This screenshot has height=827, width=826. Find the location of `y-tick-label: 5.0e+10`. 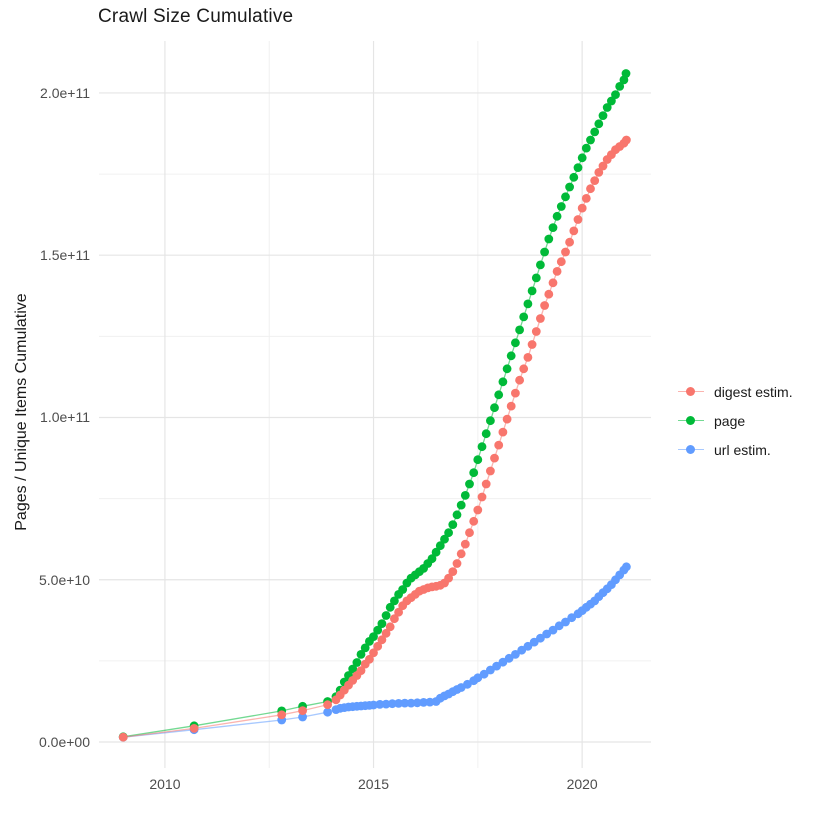

y-tick-label: 5.0e+10 is located at coordinates (64, 579).